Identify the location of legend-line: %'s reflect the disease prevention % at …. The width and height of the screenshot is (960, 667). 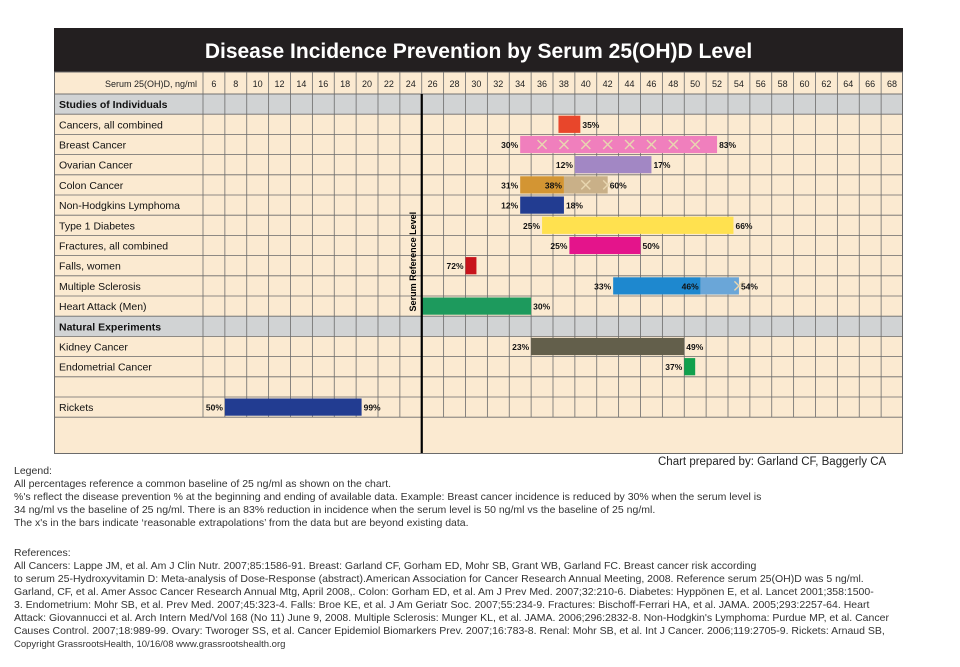
(388, 497).